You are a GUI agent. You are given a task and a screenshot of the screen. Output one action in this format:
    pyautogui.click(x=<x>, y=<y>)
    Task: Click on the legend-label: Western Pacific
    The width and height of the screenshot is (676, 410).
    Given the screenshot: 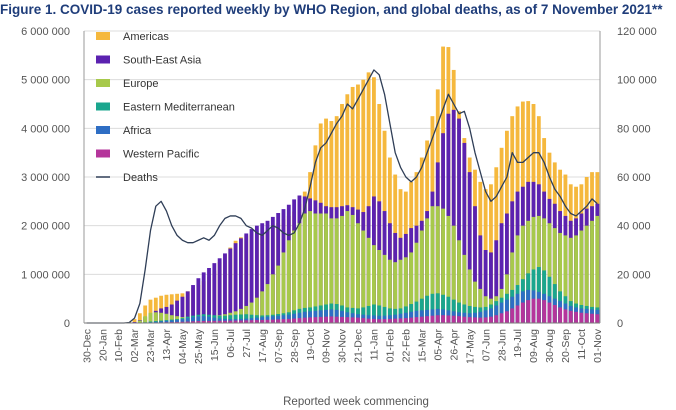 What is the action you would take?
    pyautogui.click(x=161, y=155)
    